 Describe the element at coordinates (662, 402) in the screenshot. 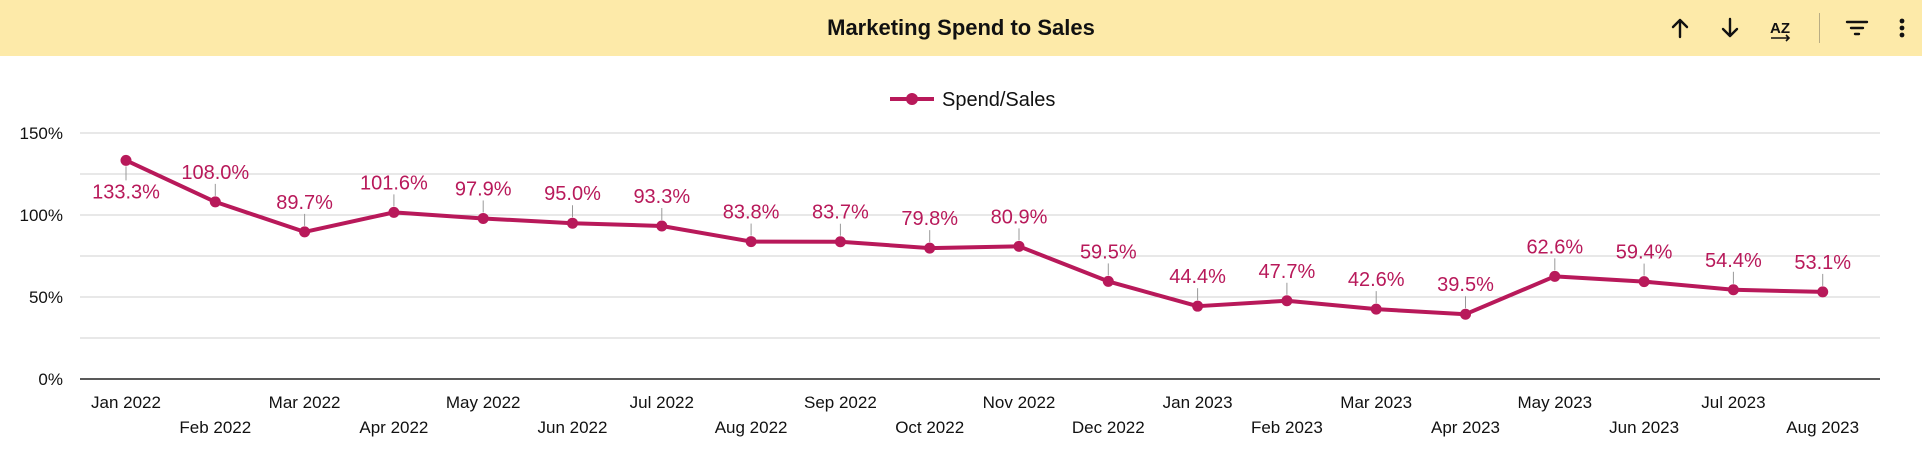

I see `x-tick-label: Jul 2022` at that location.